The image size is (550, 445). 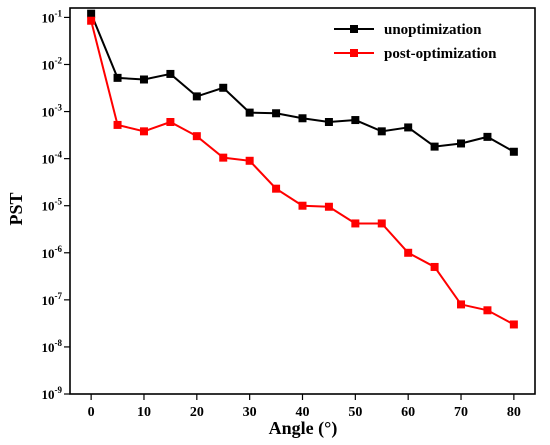 I want to click on x-tick-label-60: 60, so click(x=408, y=412).